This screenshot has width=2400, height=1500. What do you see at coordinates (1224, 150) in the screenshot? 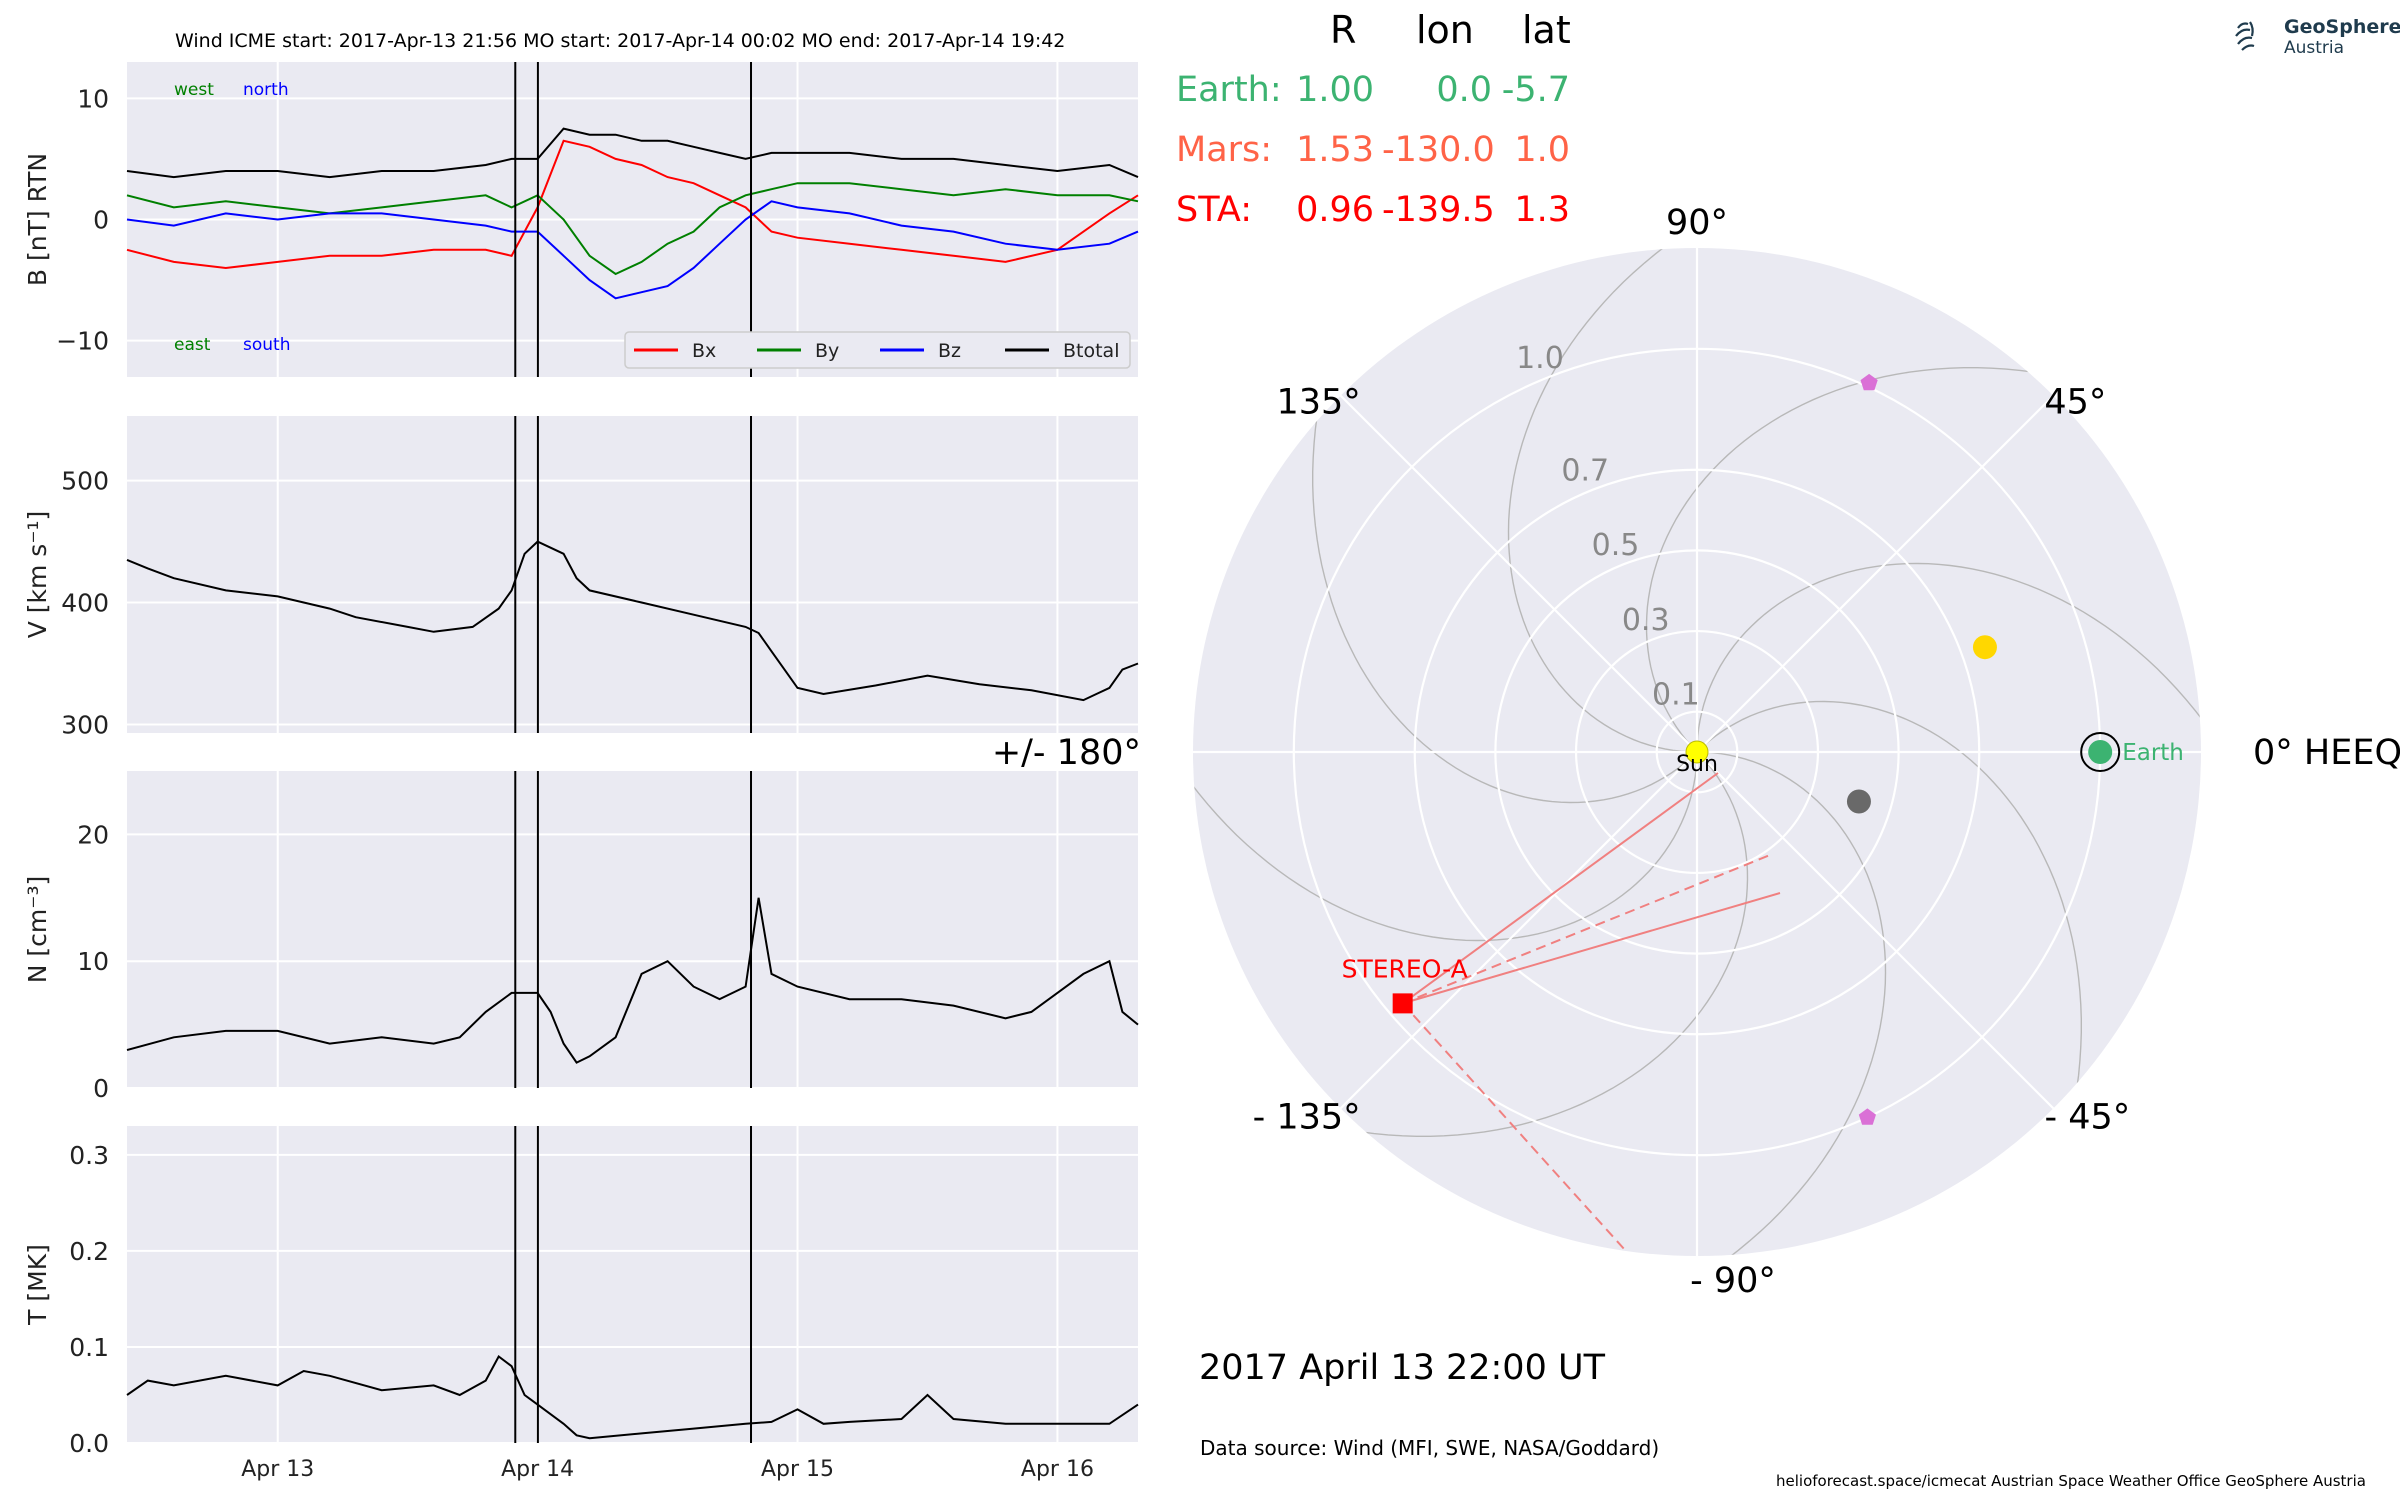
I see `table-name-1: Mars:` at bounding box center [1224, 150].